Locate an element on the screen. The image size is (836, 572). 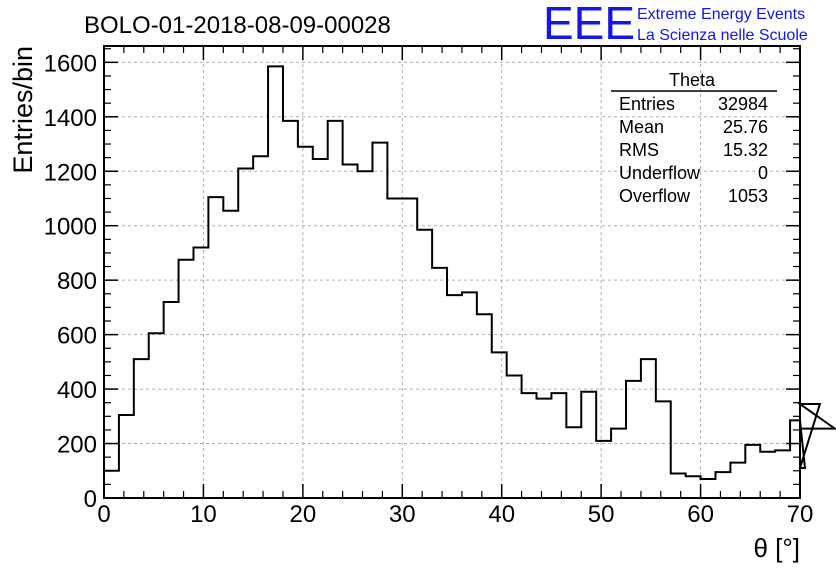
y-tick-label: 1400 is located at coordinates (70, 118).